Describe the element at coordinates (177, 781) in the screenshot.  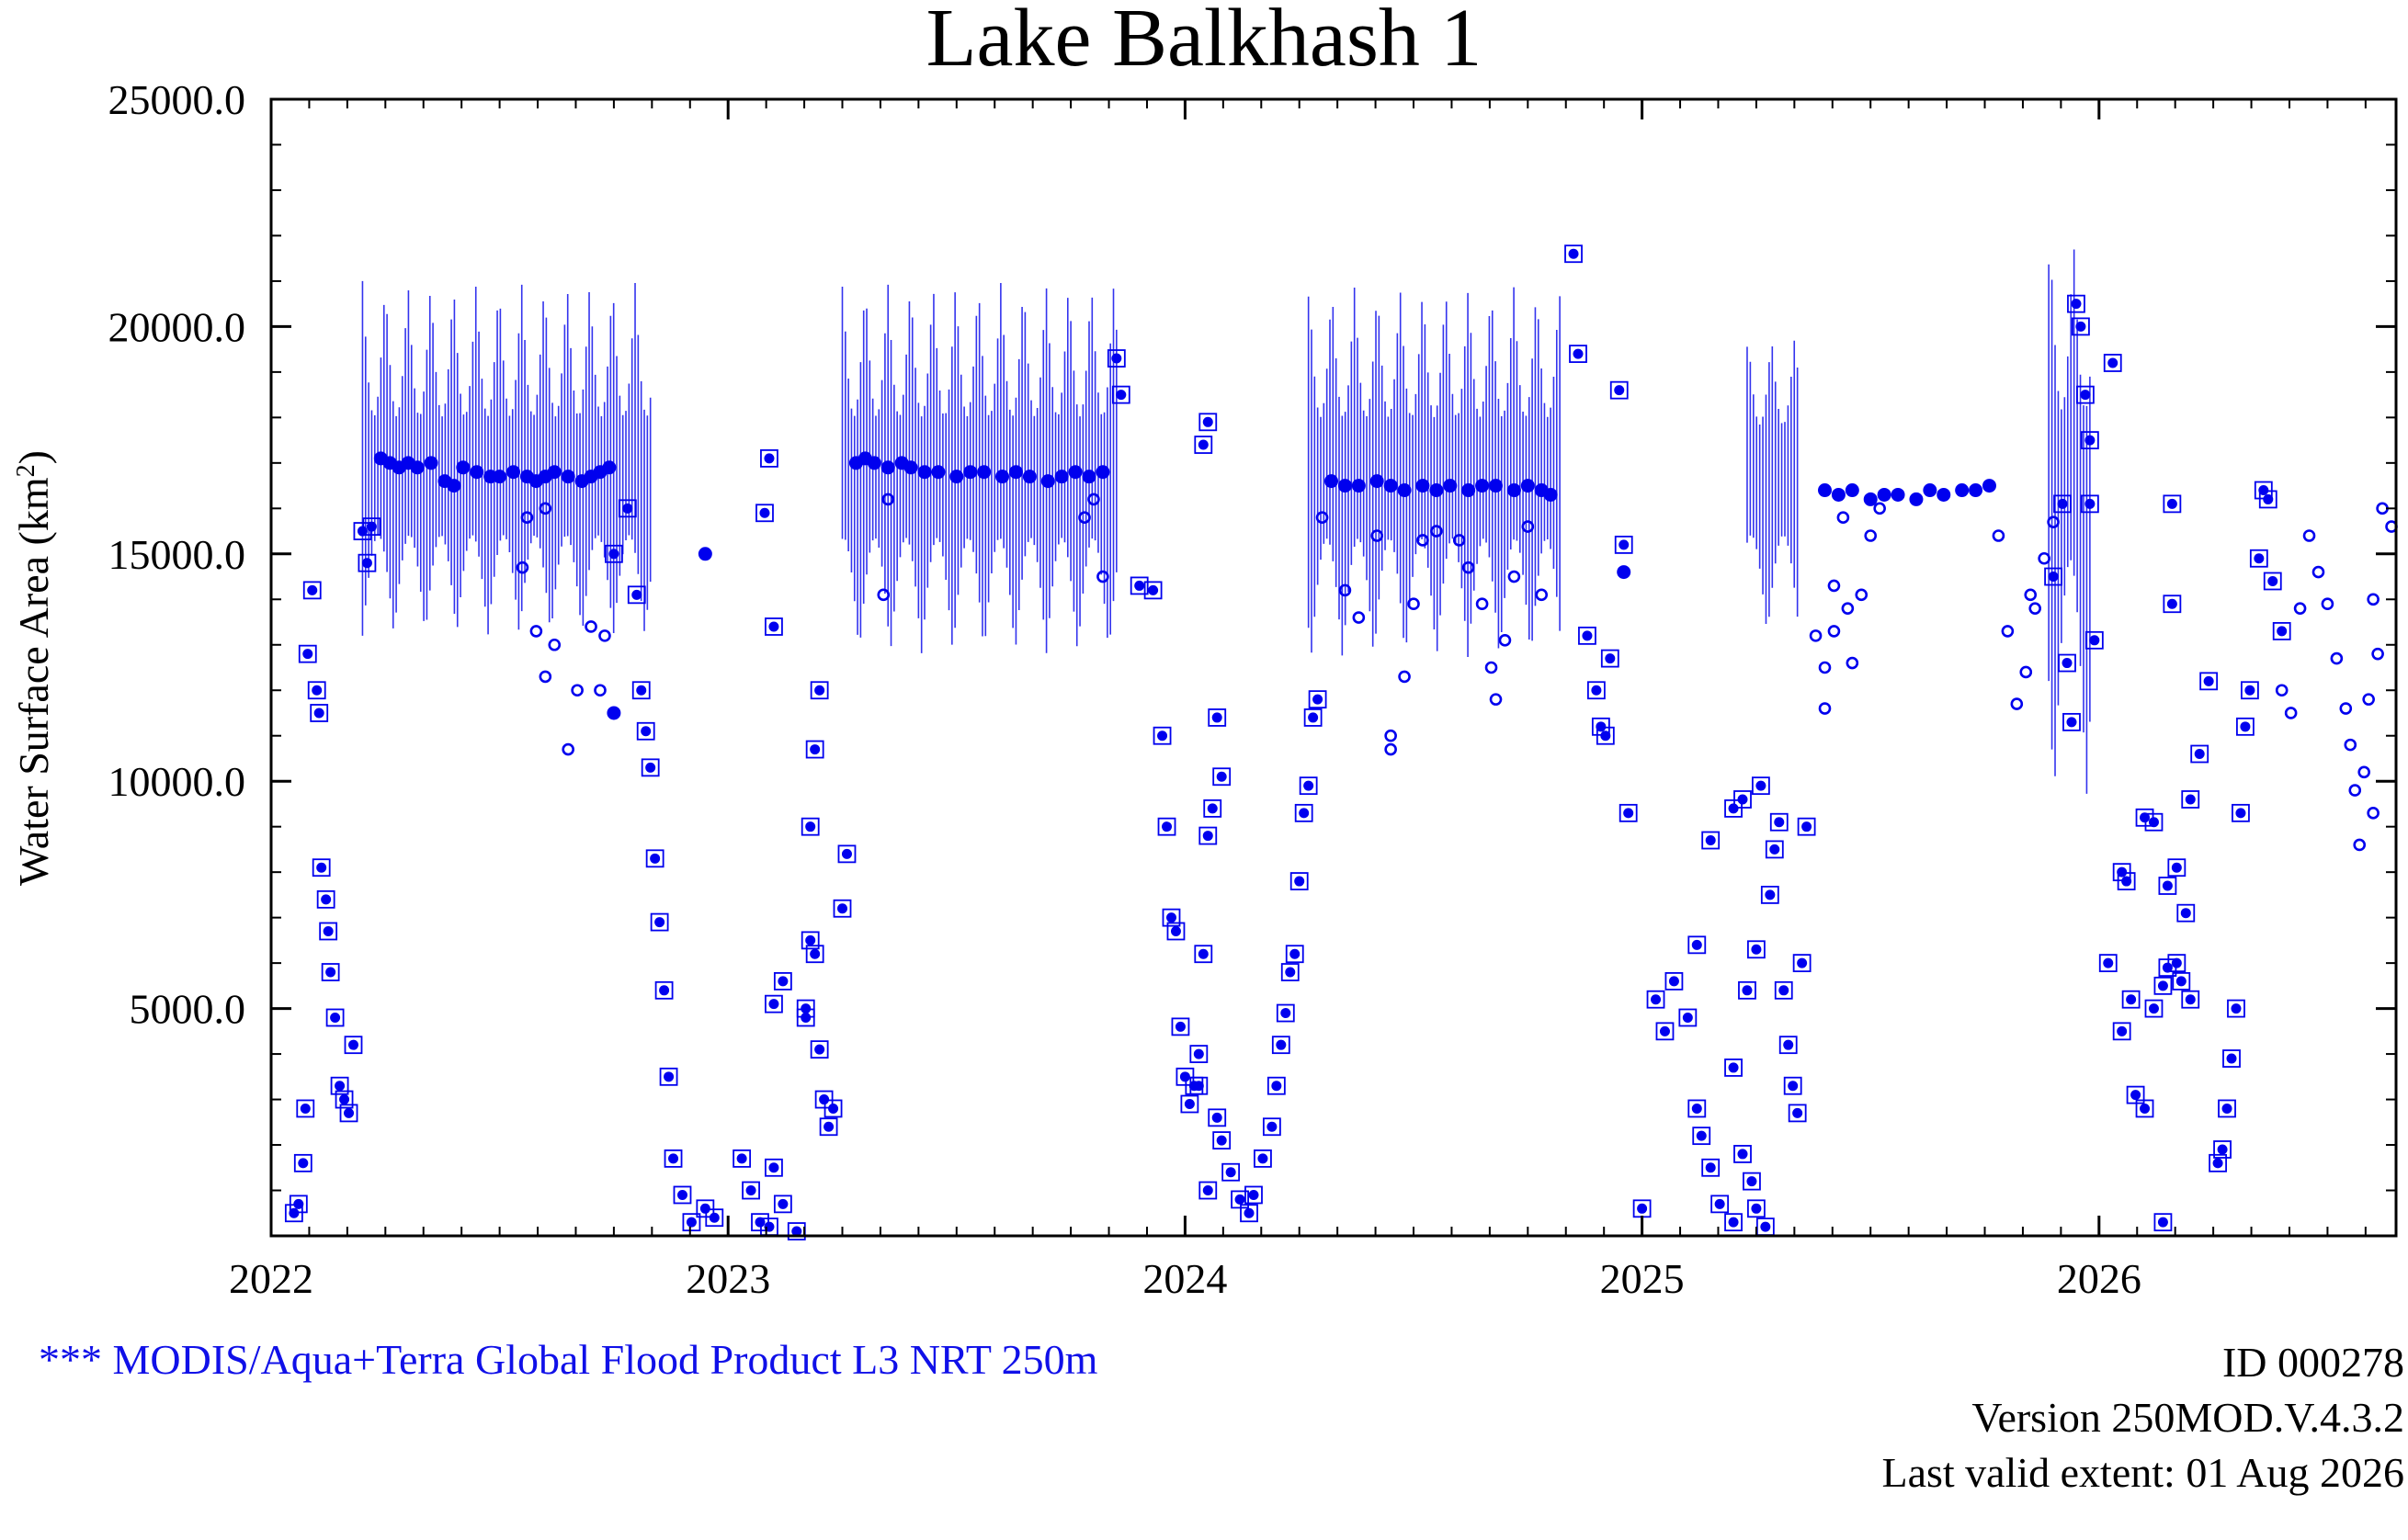
I see `y-tick-label: 10000.0` at that location.